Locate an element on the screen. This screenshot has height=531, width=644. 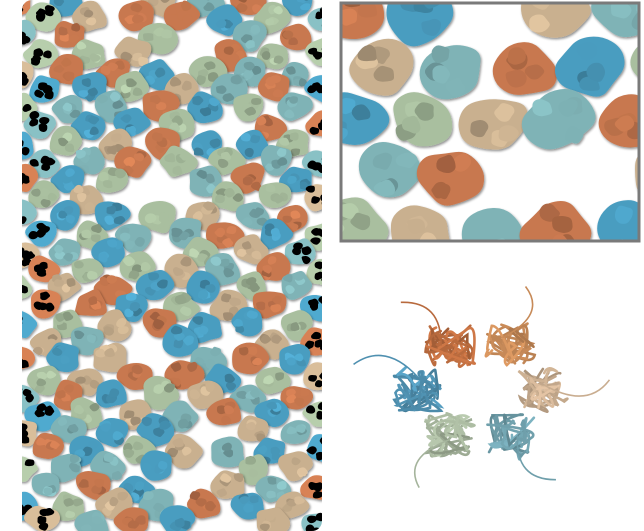
ribbon-tail is located at coordinates (518, 312).